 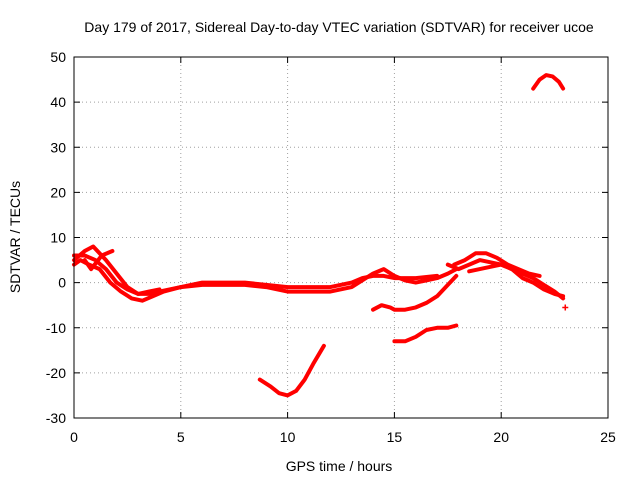 What do you see at coordinates (58, 147) in the screenshot?
I see `y-tick-label: 30` at bounding box center [58, 147].